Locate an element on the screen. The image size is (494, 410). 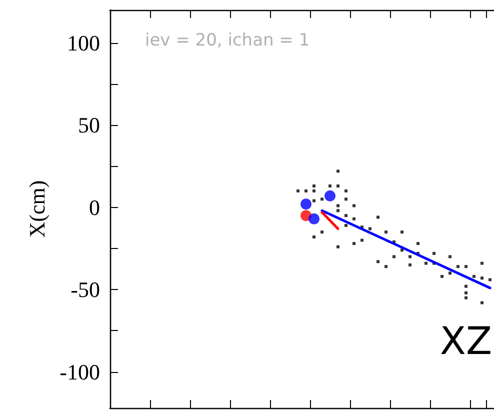
y-tick-label: 0 is located at coordinates (94, 207).